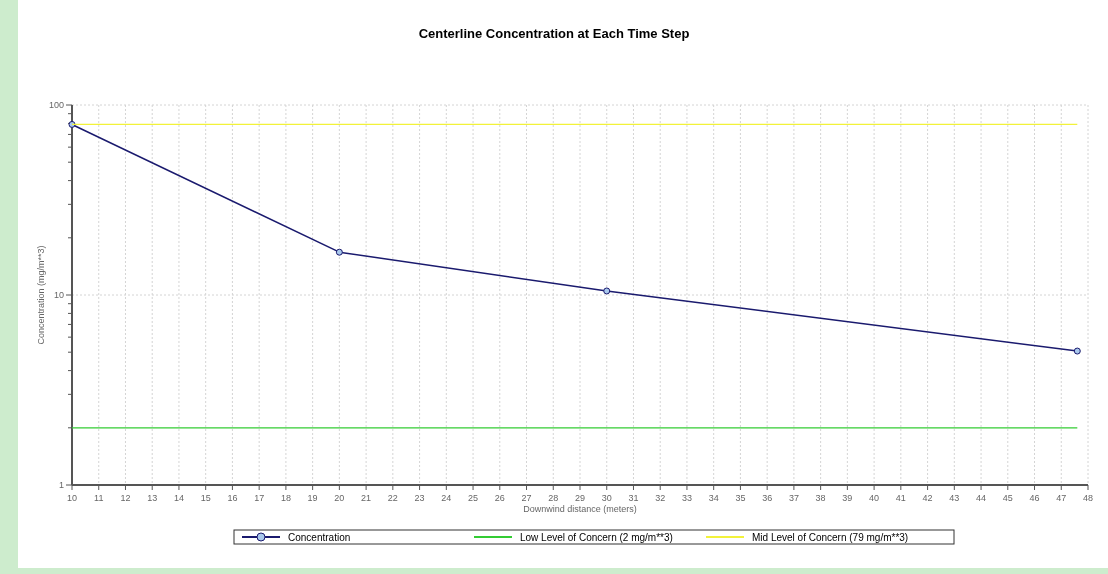 This screenshot has width=1108, height=574. What do you see at coordinates (339, 498) in the screenshot?
I see `x-tick-label: 20` at bounding box center [339, 498].